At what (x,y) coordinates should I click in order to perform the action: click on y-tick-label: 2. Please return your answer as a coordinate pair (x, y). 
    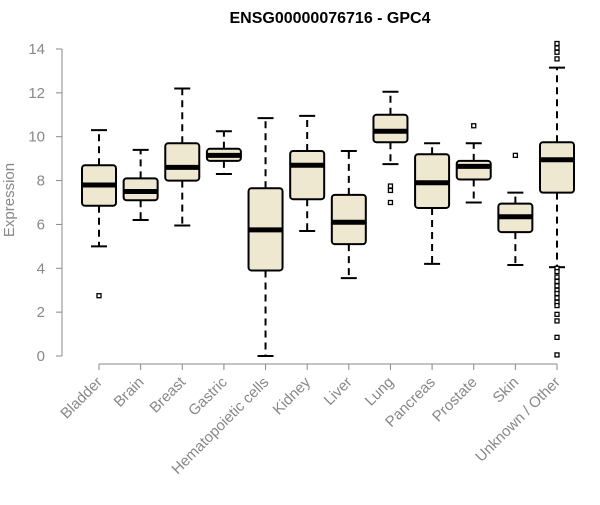
    Looking at the image, I should click on (41, 312).